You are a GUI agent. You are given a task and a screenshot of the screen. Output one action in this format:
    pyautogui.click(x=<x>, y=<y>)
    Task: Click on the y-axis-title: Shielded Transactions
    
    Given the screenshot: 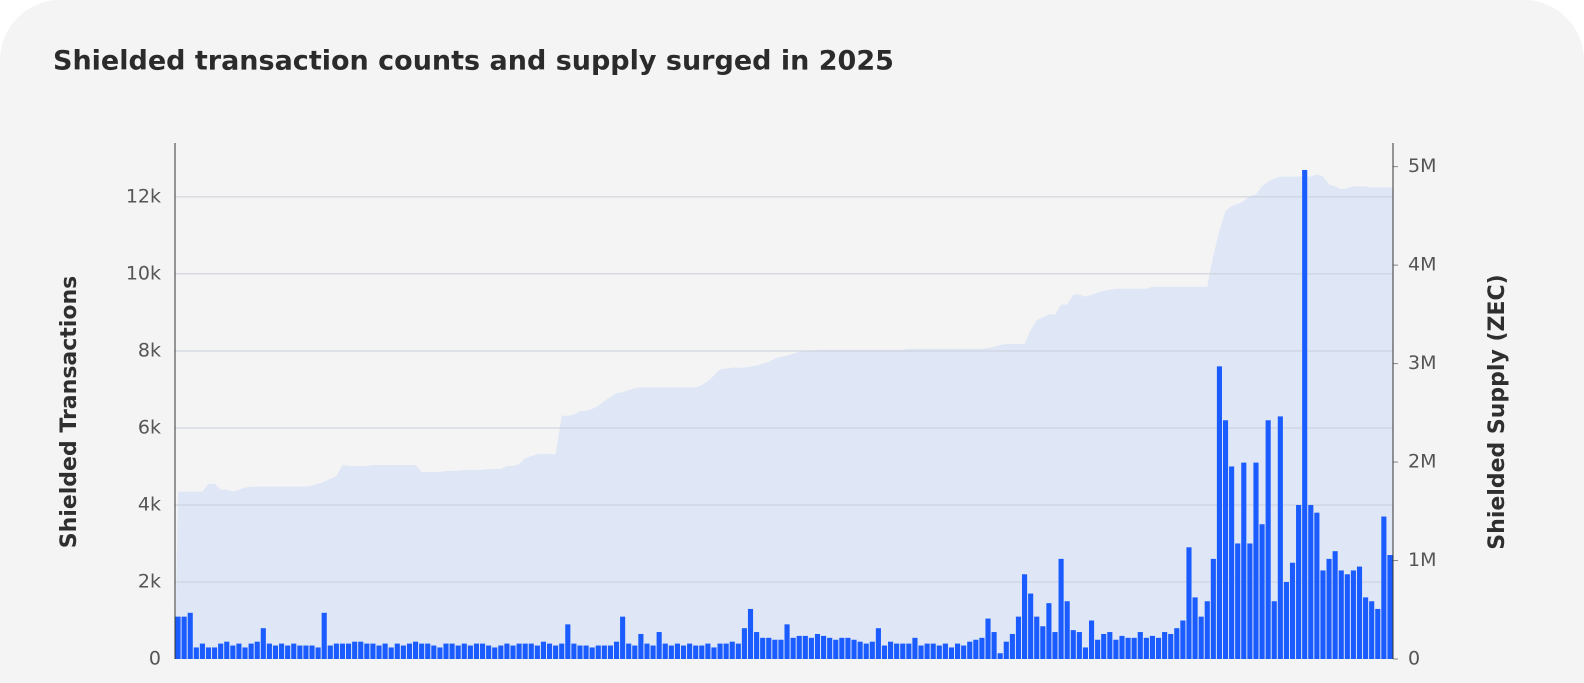 What is the action you would take?
    pyautogui.click(x=69, y=412)
    